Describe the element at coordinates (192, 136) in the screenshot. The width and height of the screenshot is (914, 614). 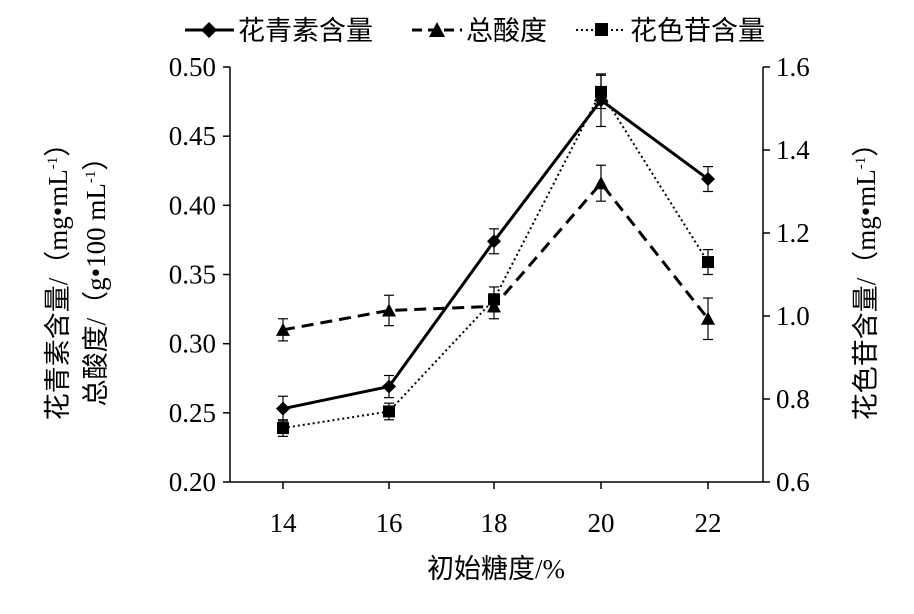
I see `left-tick-label: 0.45` at that location.